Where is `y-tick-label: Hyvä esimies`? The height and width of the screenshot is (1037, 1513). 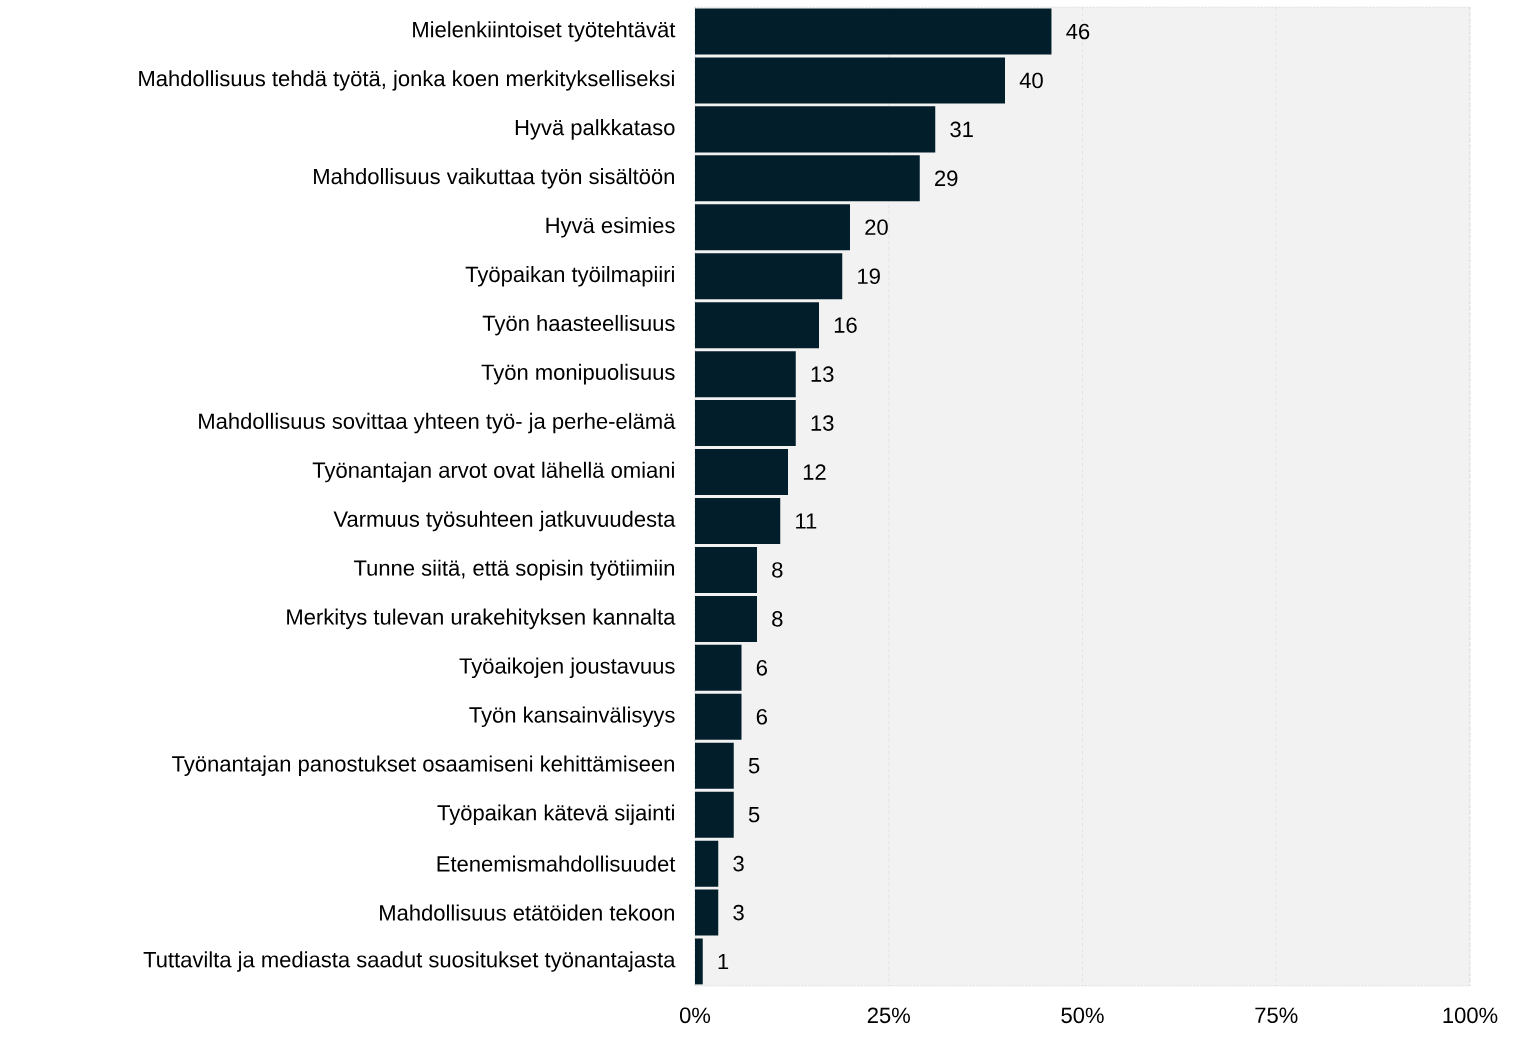
y-tick-label: Hyvä esimies is located at coordinates (610, 227).